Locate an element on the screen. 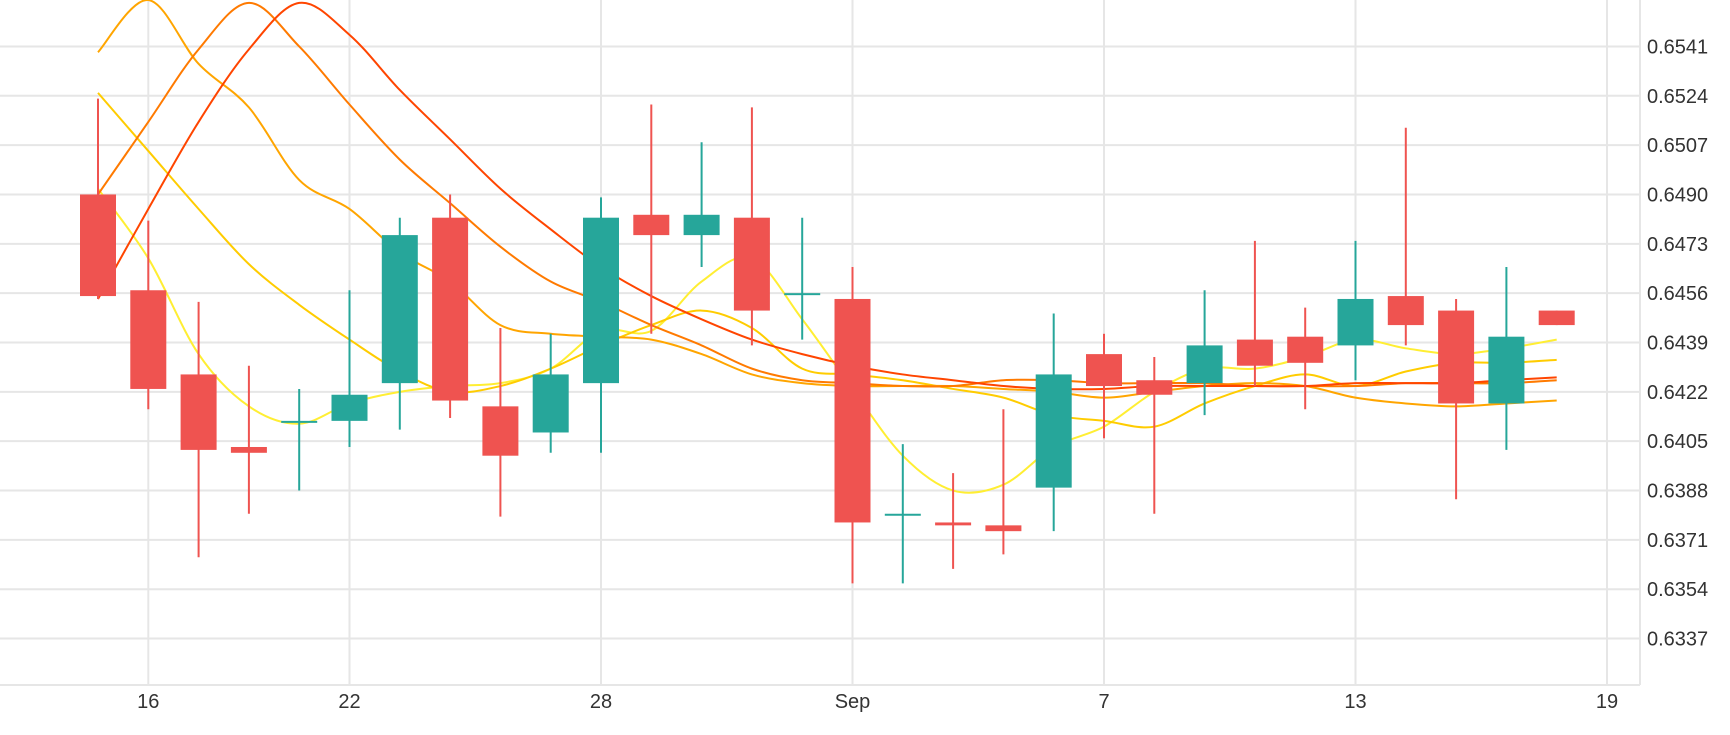 This screenshot has height=735, width=1730. y-tick-label: 0.6473 is located at coordinates (1677, 245).